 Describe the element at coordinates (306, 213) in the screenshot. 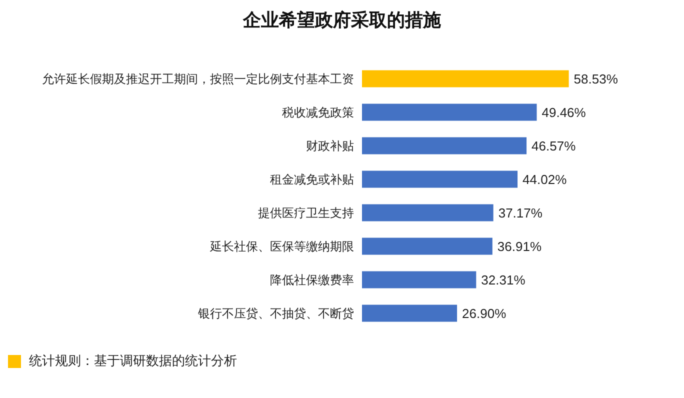

I see `y-tick-label: 提供医疗卫生支持` at that location.